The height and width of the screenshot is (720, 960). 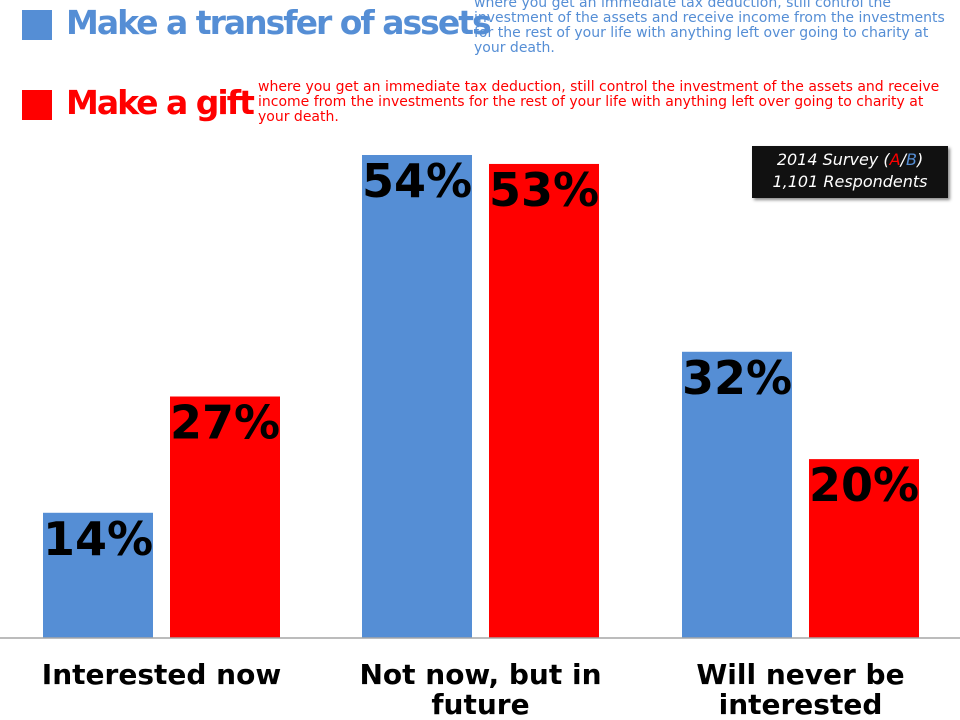 What do you see at coordinates (37, 25) in the screenshot?
I see `legend-swatch-transfer` at bounding box center [37, 25].